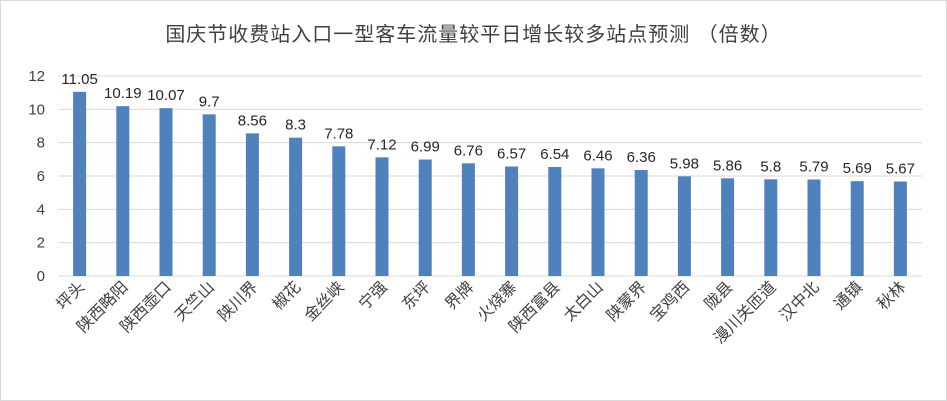 The width and height of the screenshot is (947, 401). I want to click on x-category-label: 秋林, so click(891, 295).